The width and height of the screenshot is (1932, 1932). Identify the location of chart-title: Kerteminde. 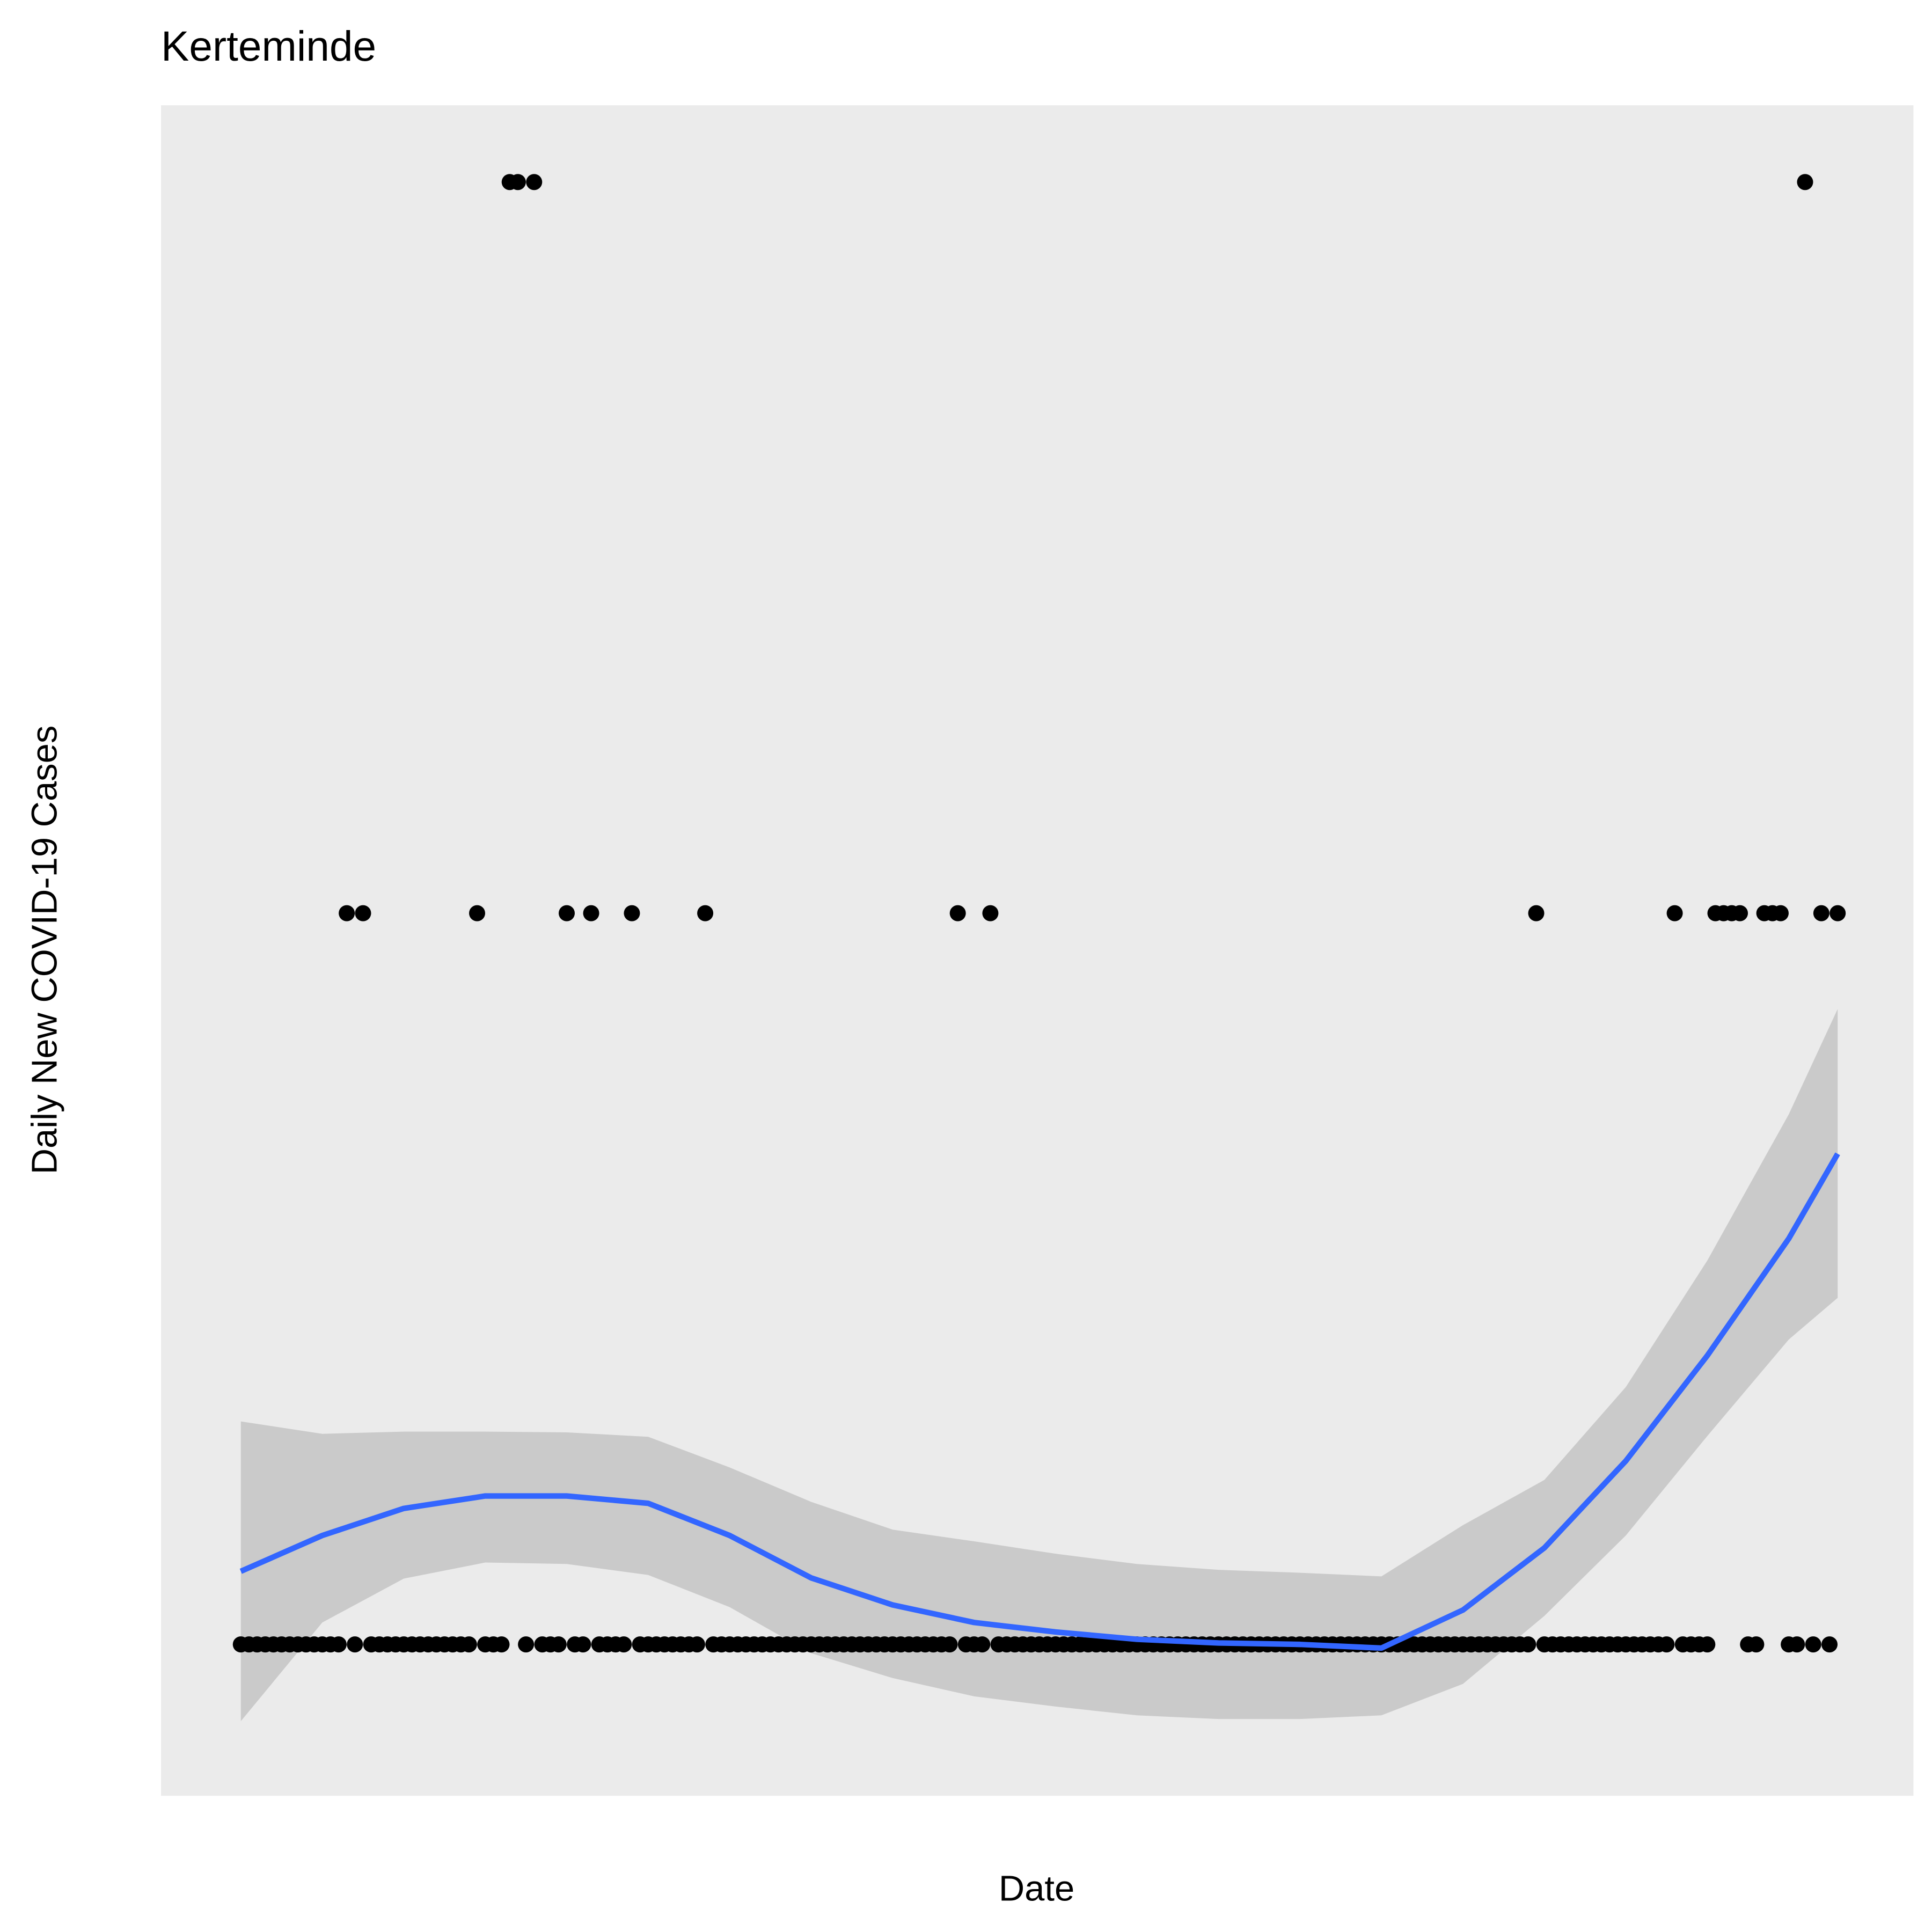
(268, 46).